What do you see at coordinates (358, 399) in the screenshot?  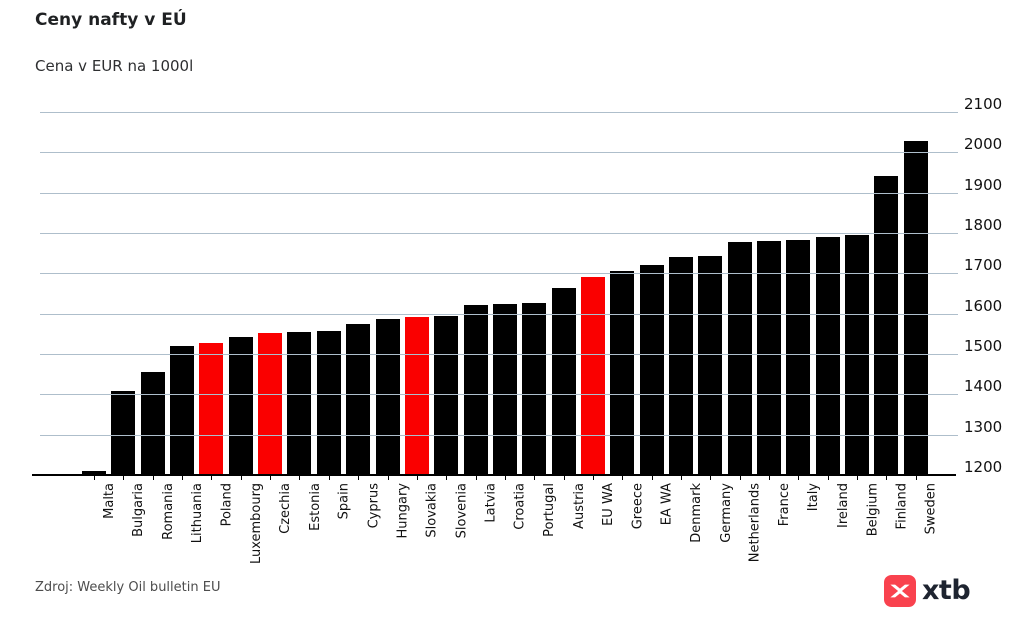 I see `chart-bar-cyprus` at bounding box center [358, 399].